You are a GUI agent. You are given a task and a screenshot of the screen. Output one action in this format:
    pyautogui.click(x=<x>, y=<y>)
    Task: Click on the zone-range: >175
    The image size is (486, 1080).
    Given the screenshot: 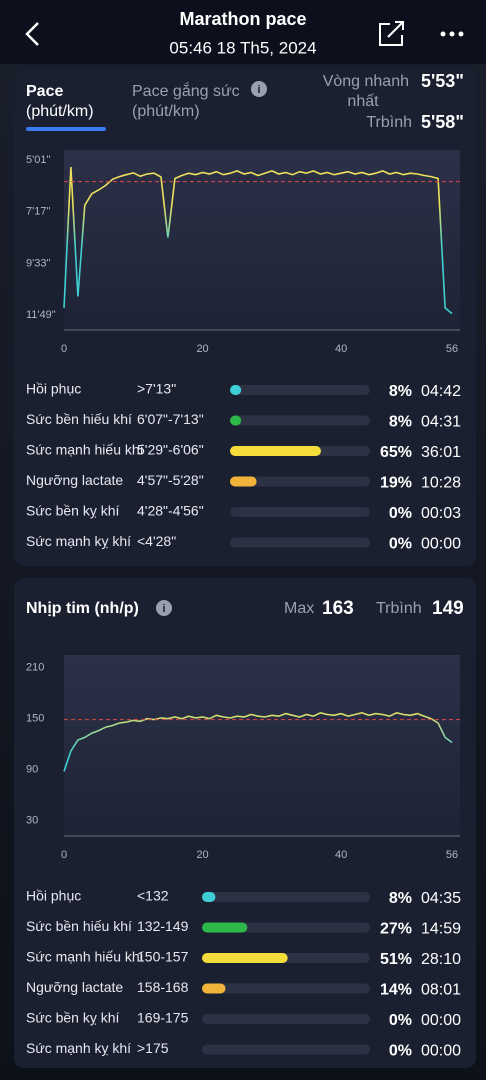 What is the action you would take?
    pyautogui.click(x=153, y=1048)
    